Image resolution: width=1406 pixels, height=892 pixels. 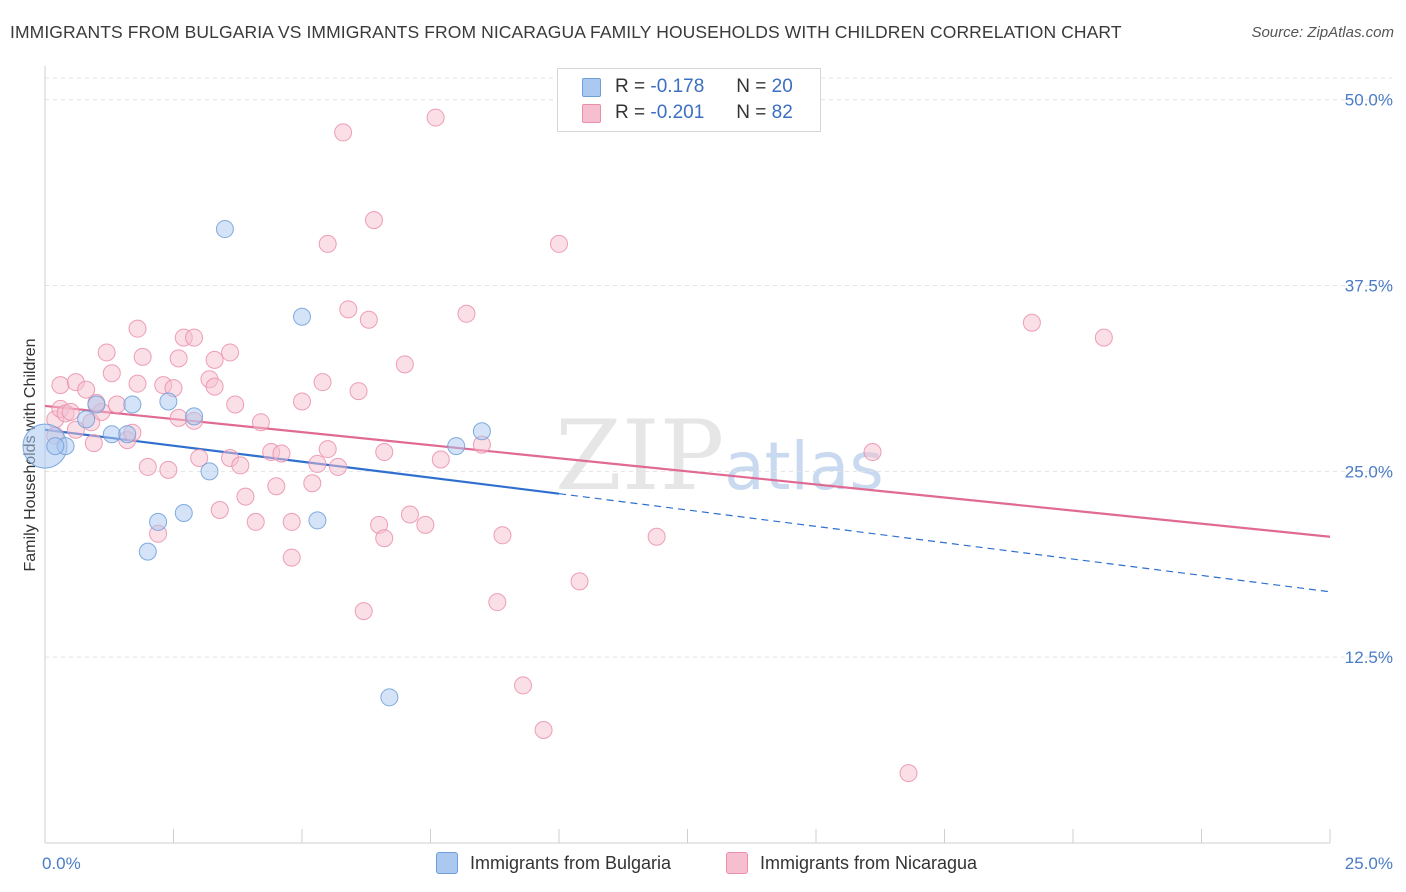 I want to click on y-tick-label: 25.0%, so click(x=1369, y=471).